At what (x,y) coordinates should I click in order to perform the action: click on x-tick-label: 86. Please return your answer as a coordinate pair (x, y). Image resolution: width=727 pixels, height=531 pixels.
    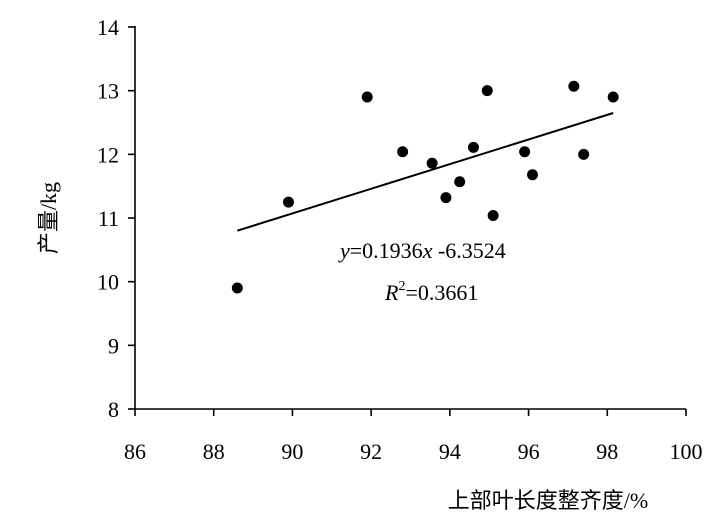
    Looking at the image, I should click on (135, 451).